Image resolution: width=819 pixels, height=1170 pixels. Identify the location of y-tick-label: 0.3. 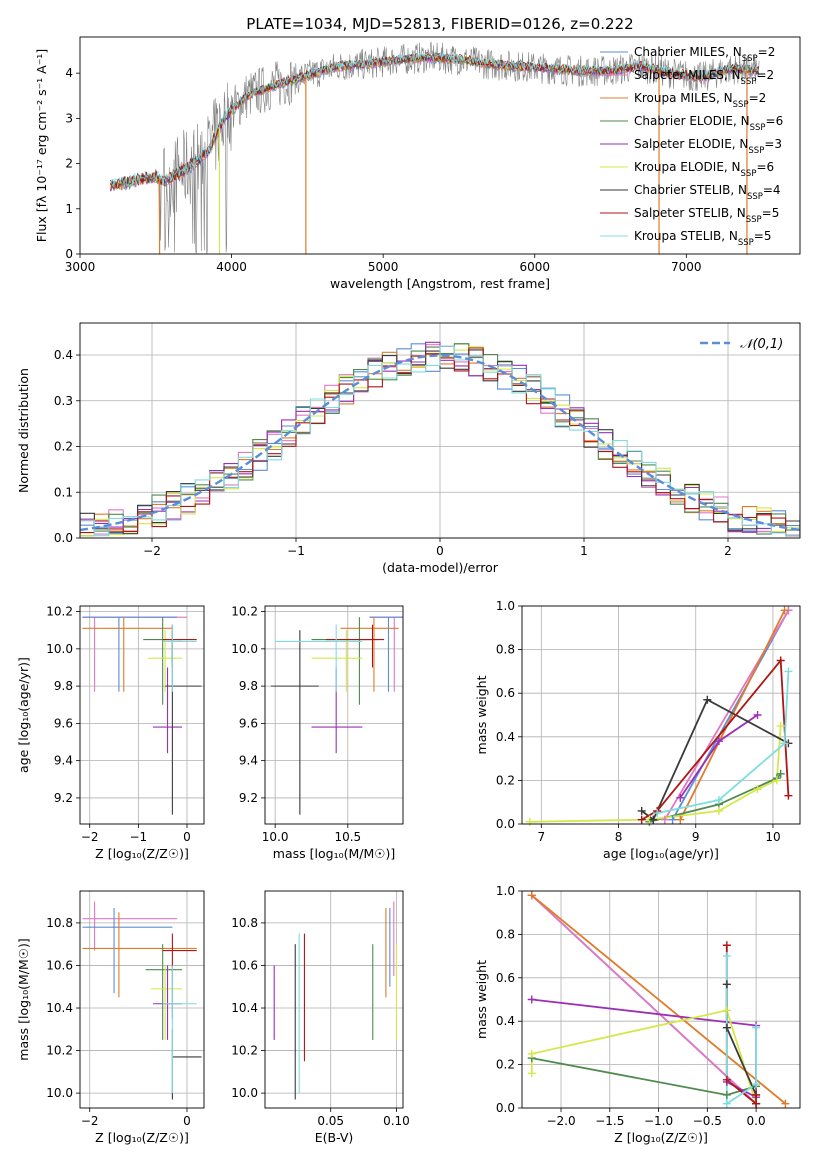
(63, 401).